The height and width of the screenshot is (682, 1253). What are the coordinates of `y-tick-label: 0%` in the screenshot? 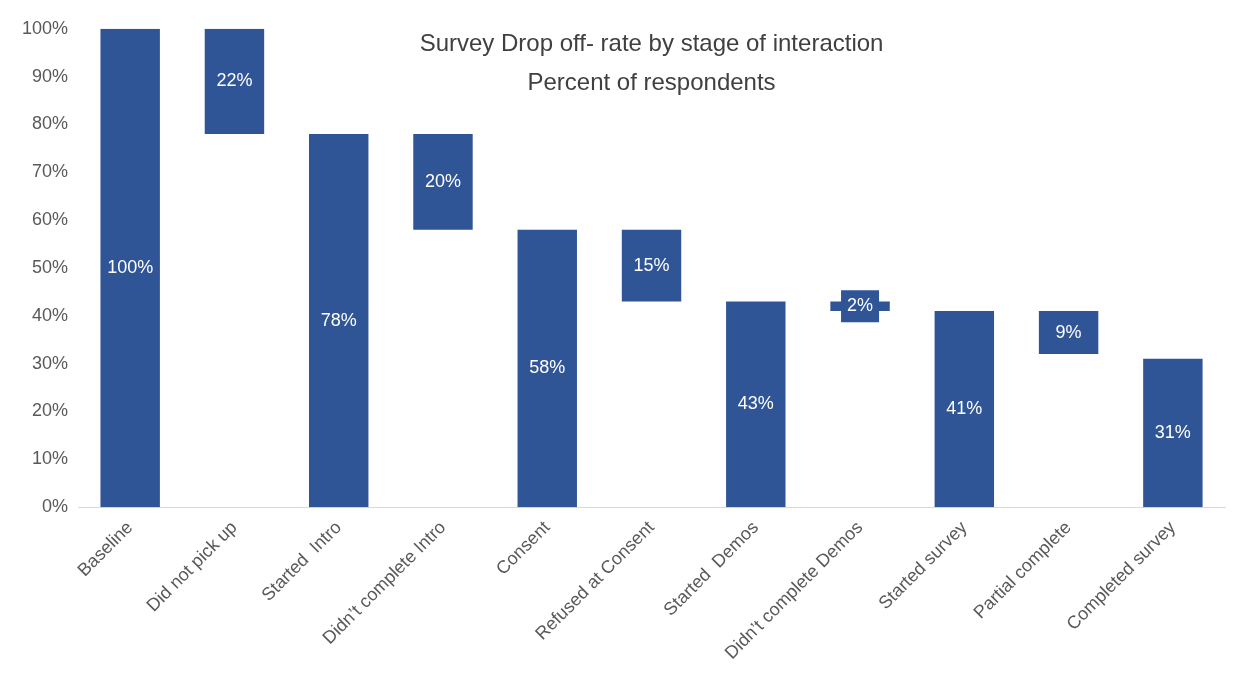 It's located at (55, 506).